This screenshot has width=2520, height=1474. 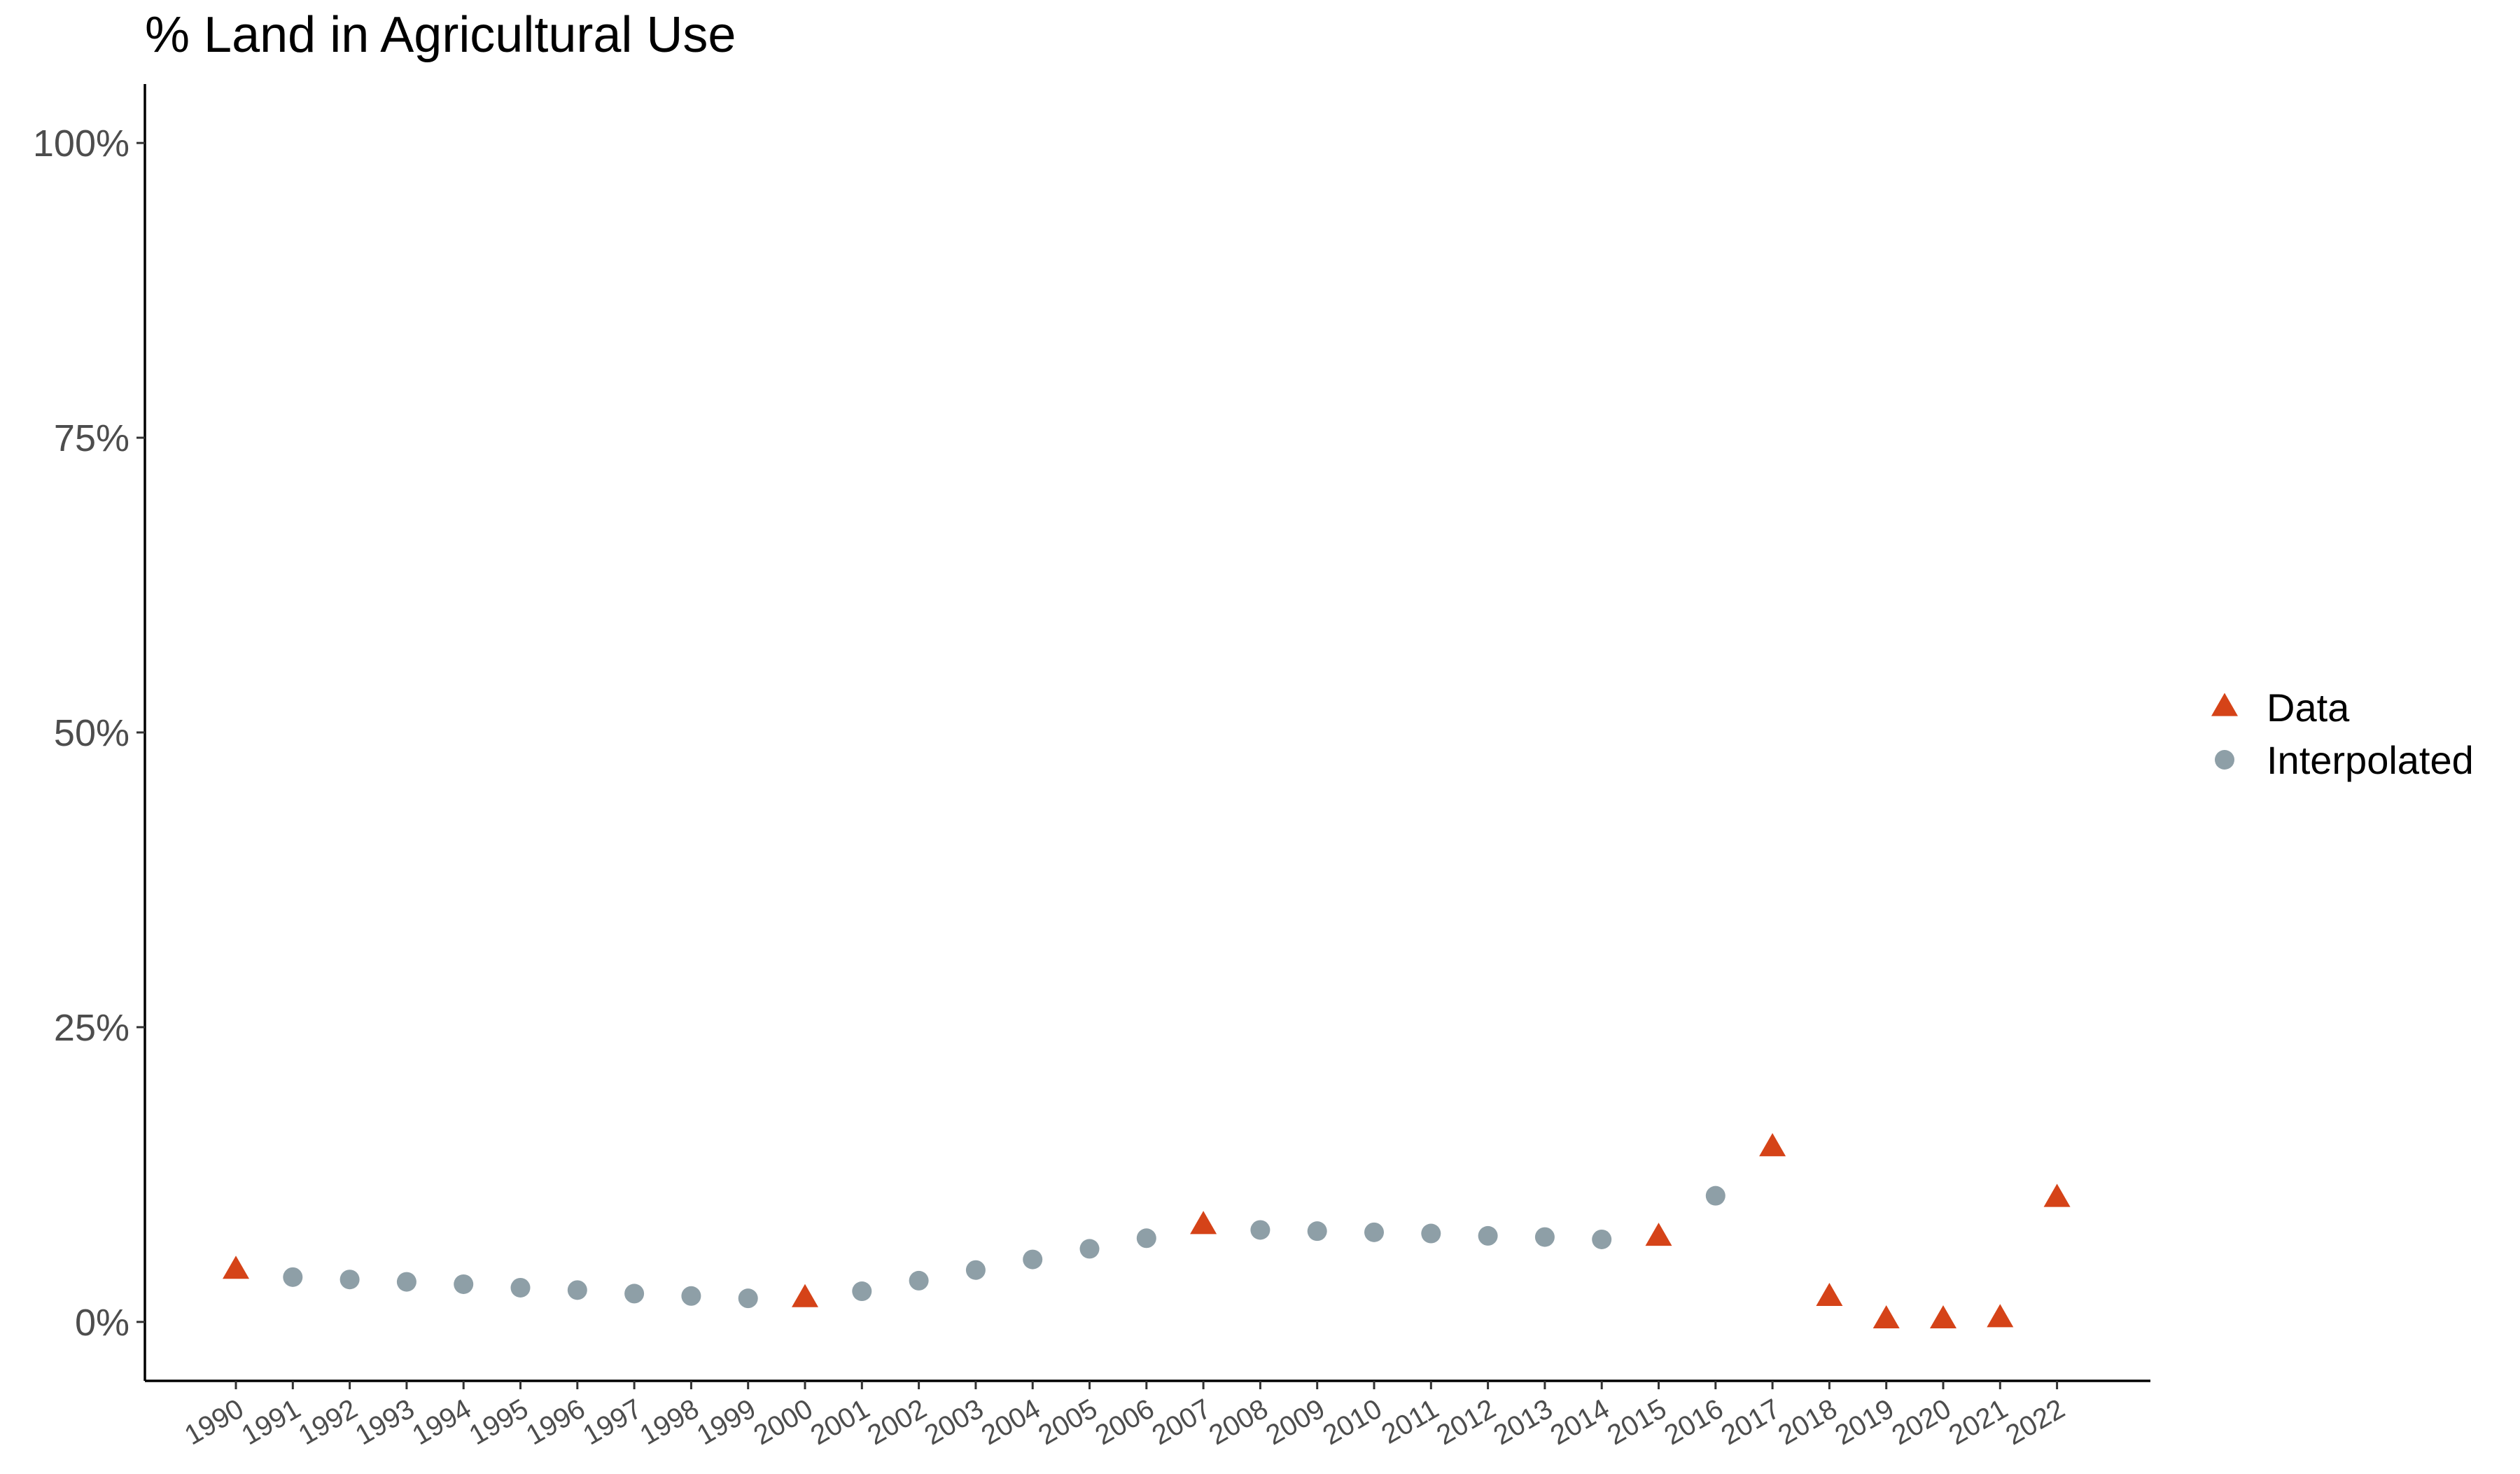 What do you see at coordinates (2370, 760) in the screenshot?
I see `legend-label: Interpolated` at bounding box center [2370, 760].